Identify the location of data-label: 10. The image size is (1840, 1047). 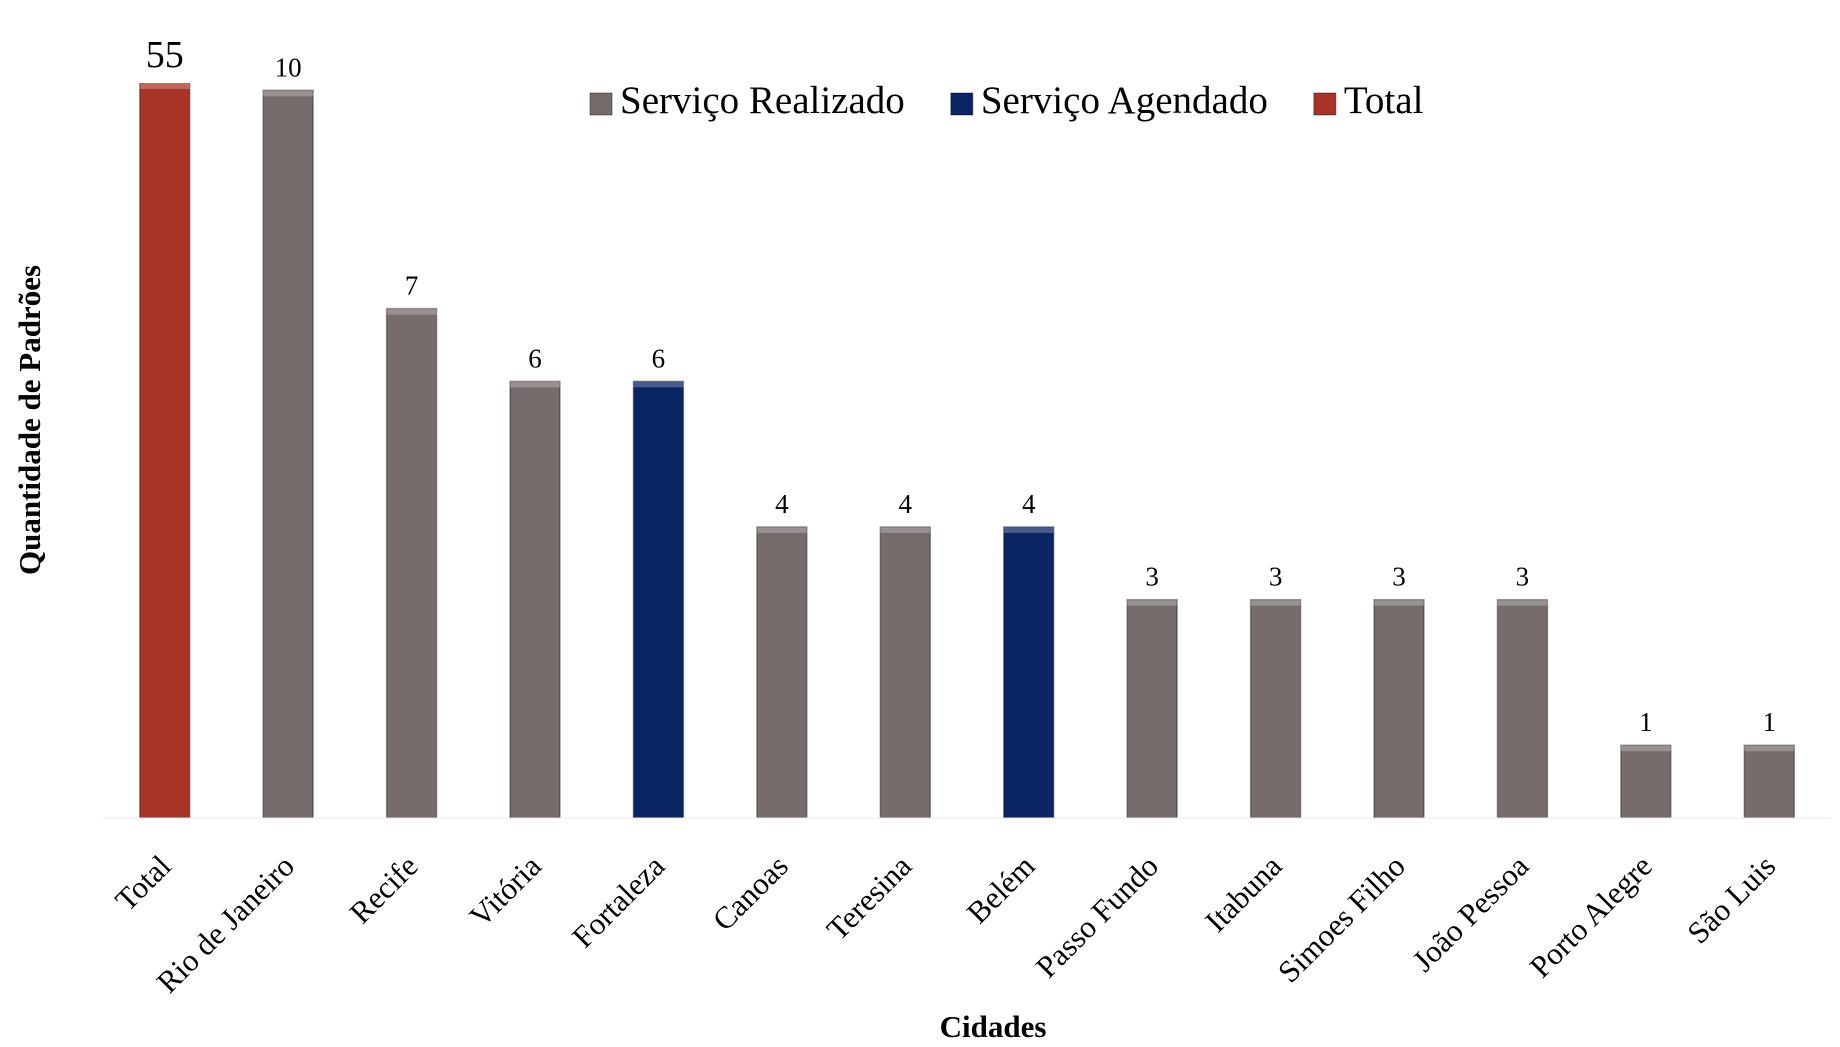
(288, 67).